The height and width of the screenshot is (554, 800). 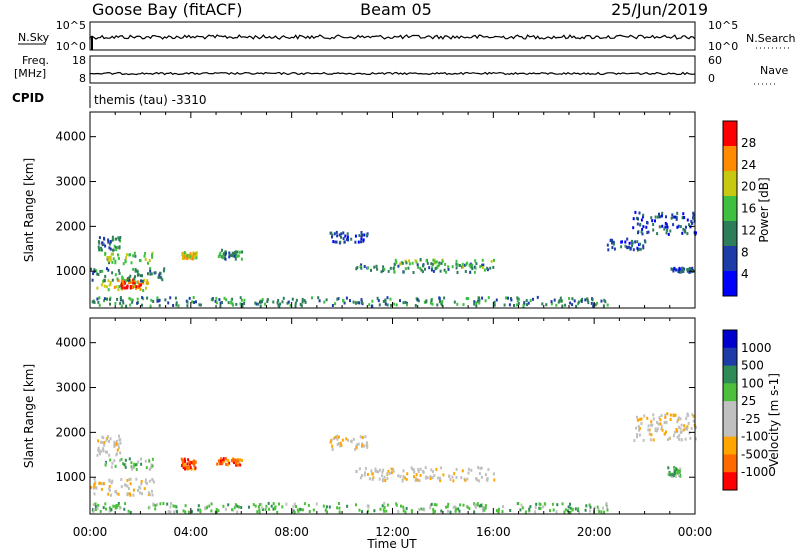 What do you see at coordinates (758, 472) in the screenshot?
I see `colorbar-tick-label: -1000` at bounding box center [758, 472].